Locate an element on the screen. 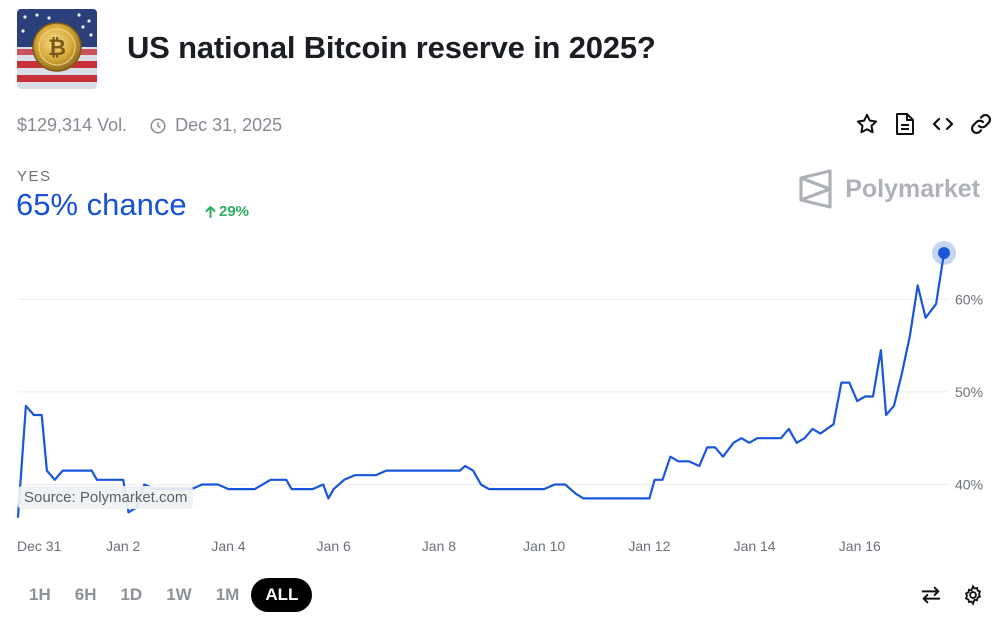 This screenshot has width=1007, height=622. source-label: Source: Polymarket.com is located at coordinates (106, 497).